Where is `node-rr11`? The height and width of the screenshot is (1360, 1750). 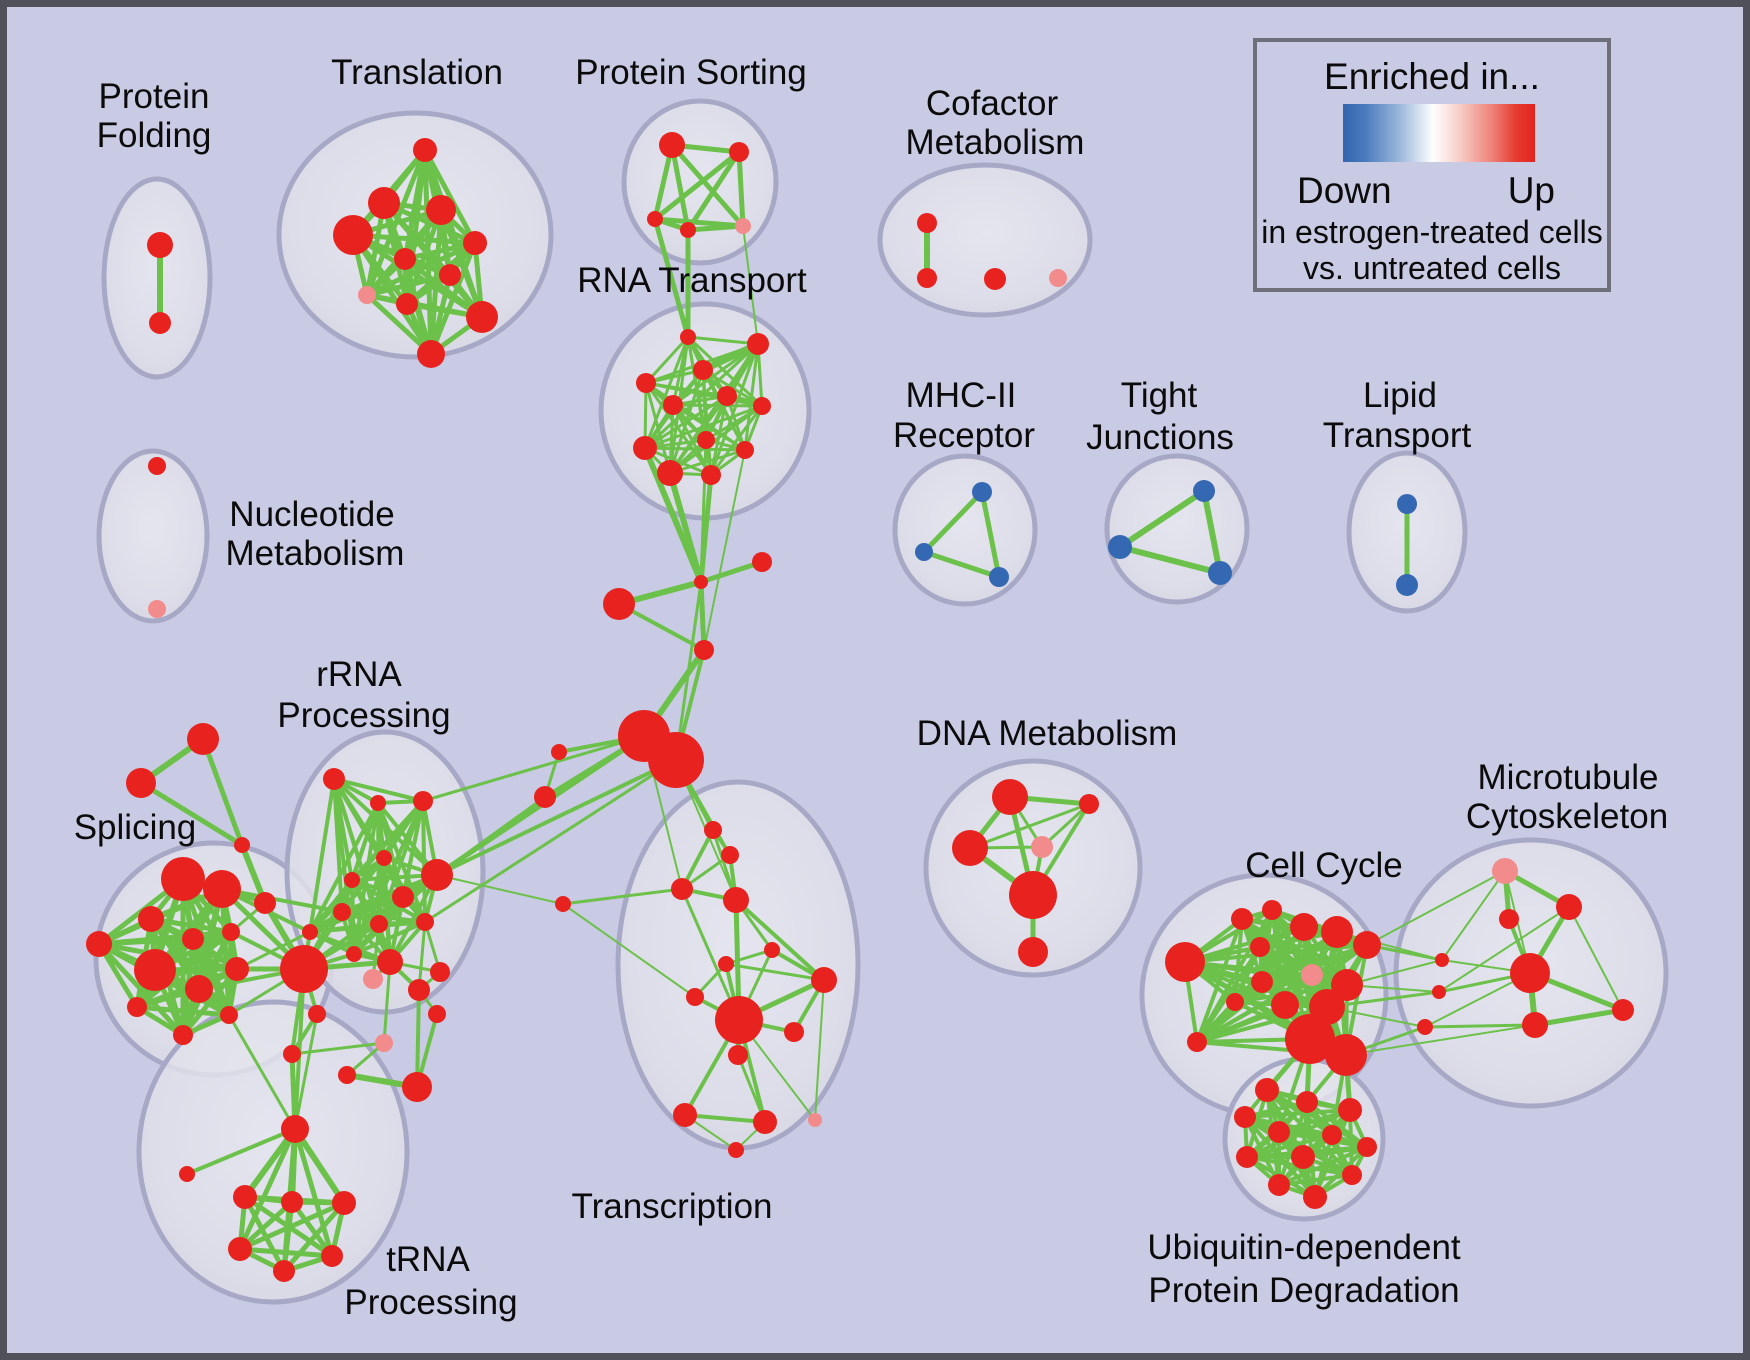
node-rr11 is located at coordinates (310, 932).